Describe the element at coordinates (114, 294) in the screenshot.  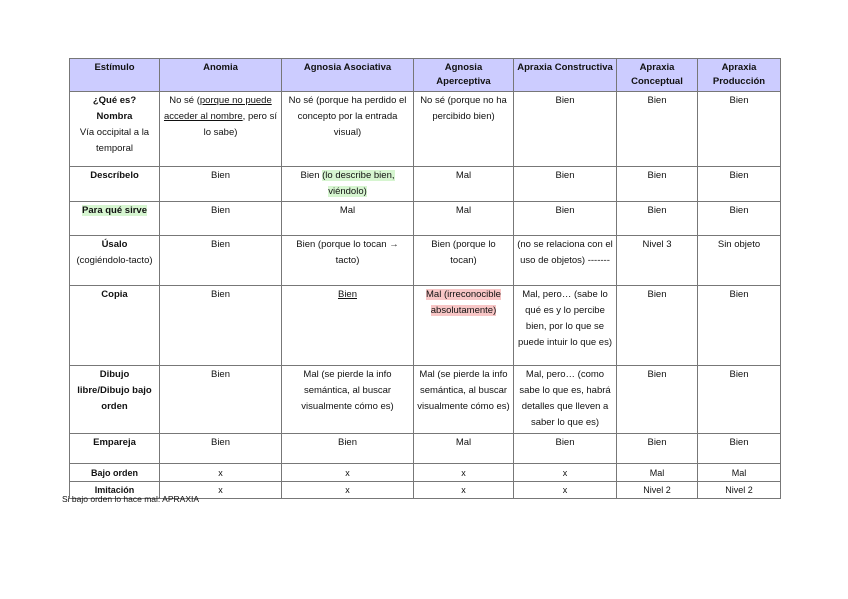
I see `cell-text: Copia` at that location.